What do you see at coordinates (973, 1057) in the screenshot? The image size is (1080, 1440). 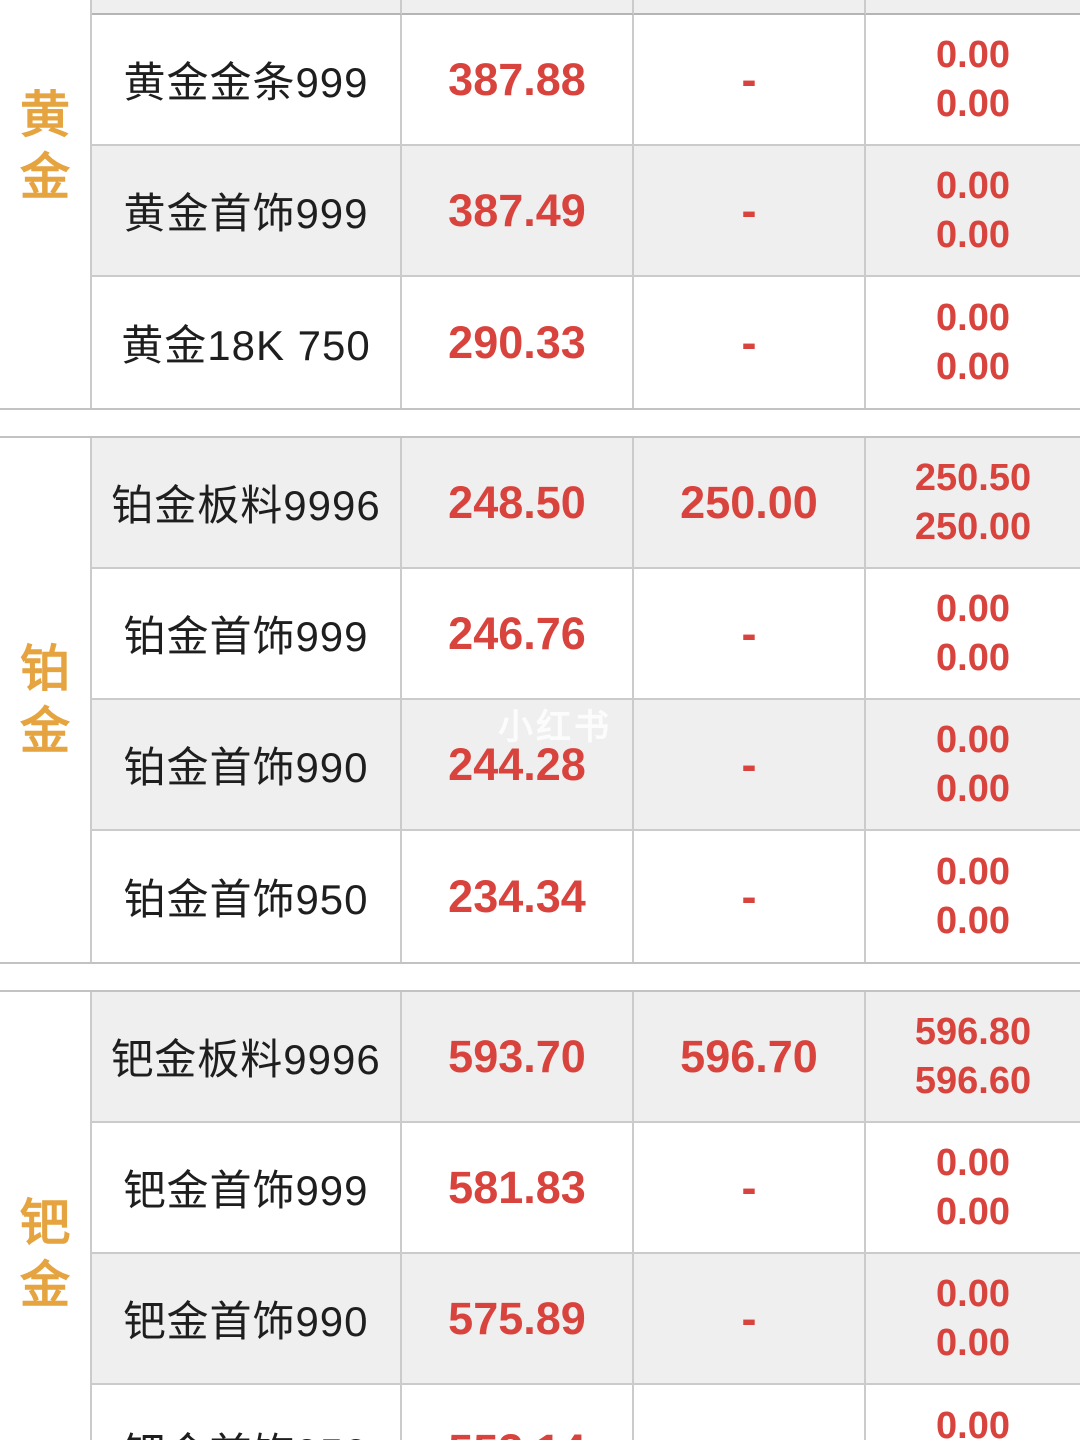 I see `price-pair: 596.80 596.60` at bounding box center [973, 1057].